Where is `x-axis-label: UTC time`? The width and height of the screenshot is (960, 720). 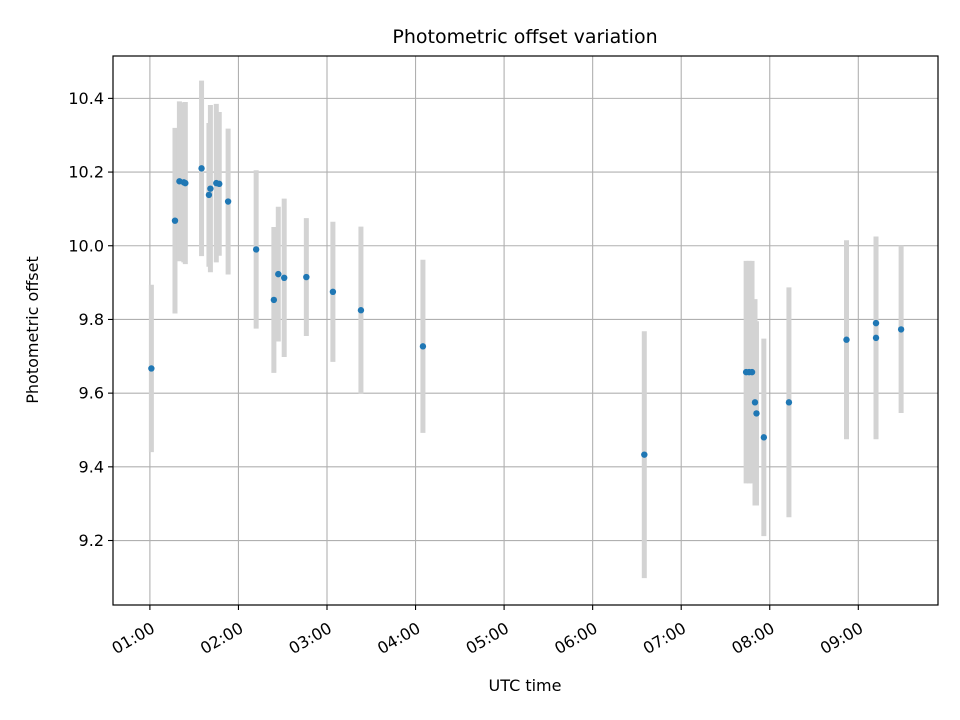 x-axis-label: UTC time is located at coordinates (525, 685).